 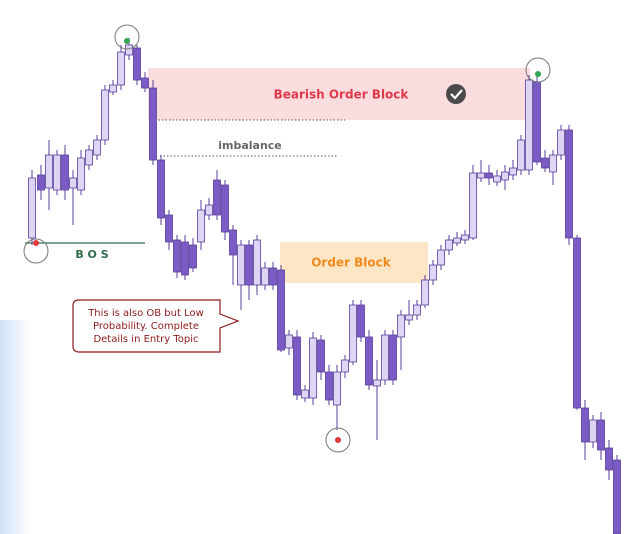 I want to click on zone-label: Order Block, so click(x=351, y=263).